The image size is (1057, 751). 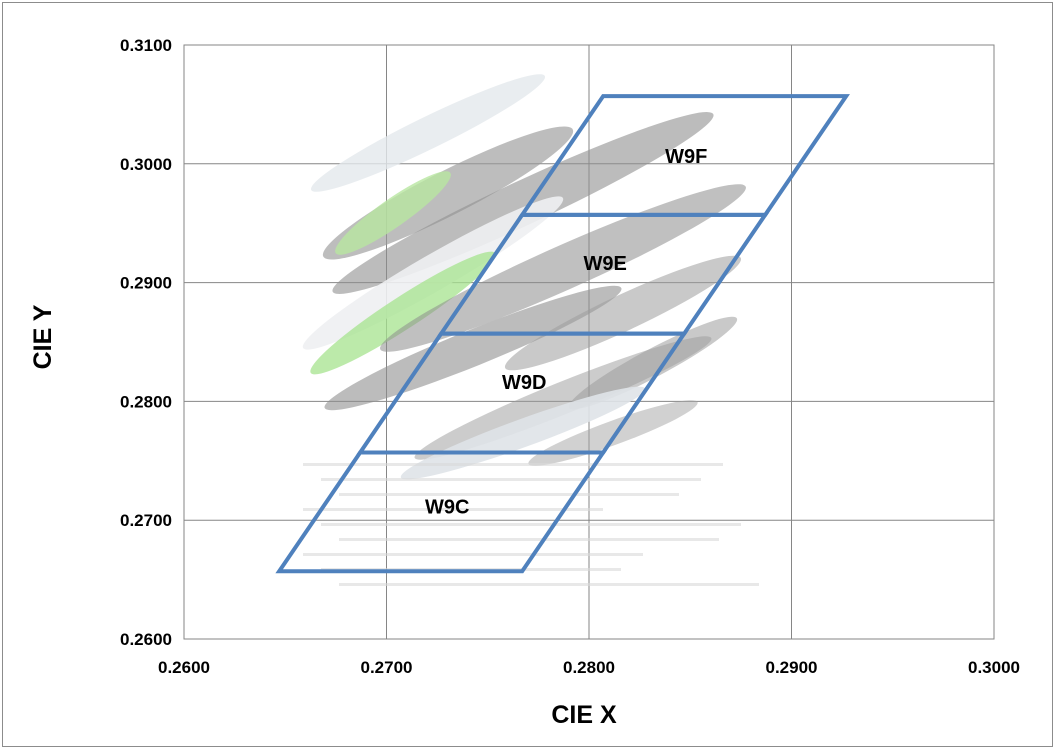 I want to click on x-tick-label: 0.2900, so click(x=792, y=667).